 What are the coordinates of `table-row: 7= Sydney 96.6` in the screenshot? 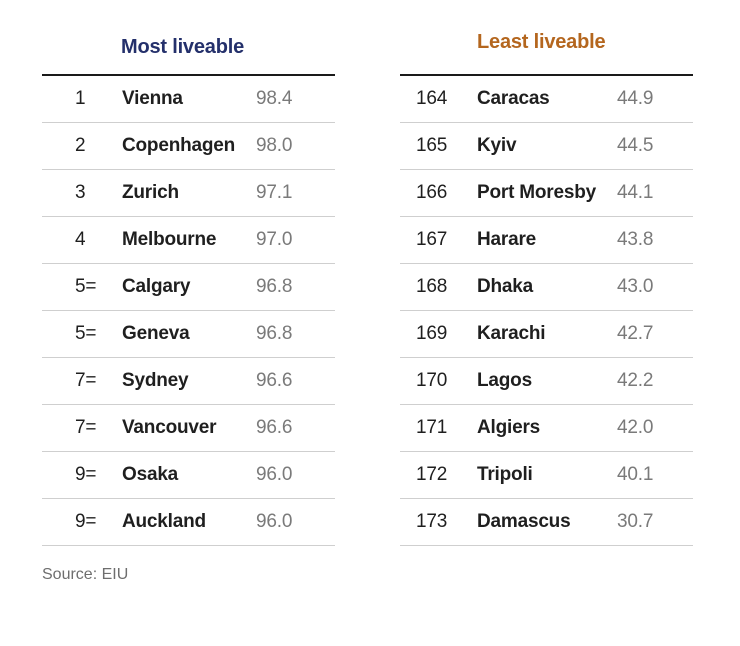 It's located at (188, 381).